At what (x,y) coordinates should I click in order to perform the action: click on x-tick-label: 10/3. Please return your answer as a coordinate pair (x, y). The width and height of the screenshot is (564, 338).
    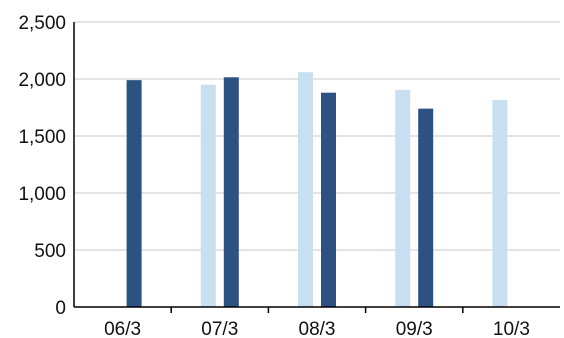
    Looking at the image, I should click on (511, 328).